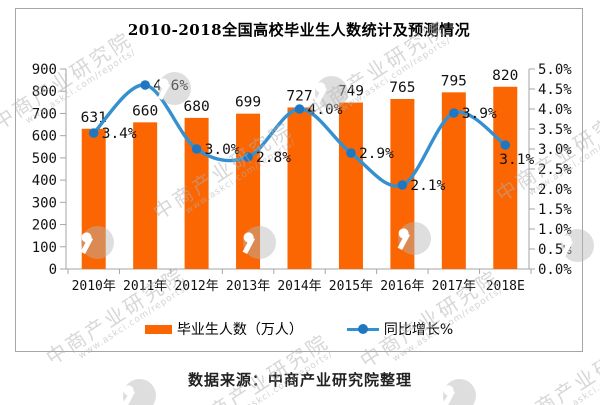  What do you see at coordinates (44, 70) in the screenshot?
I see `left-axis-tick-label: 900` at bounding box center [44, 70].